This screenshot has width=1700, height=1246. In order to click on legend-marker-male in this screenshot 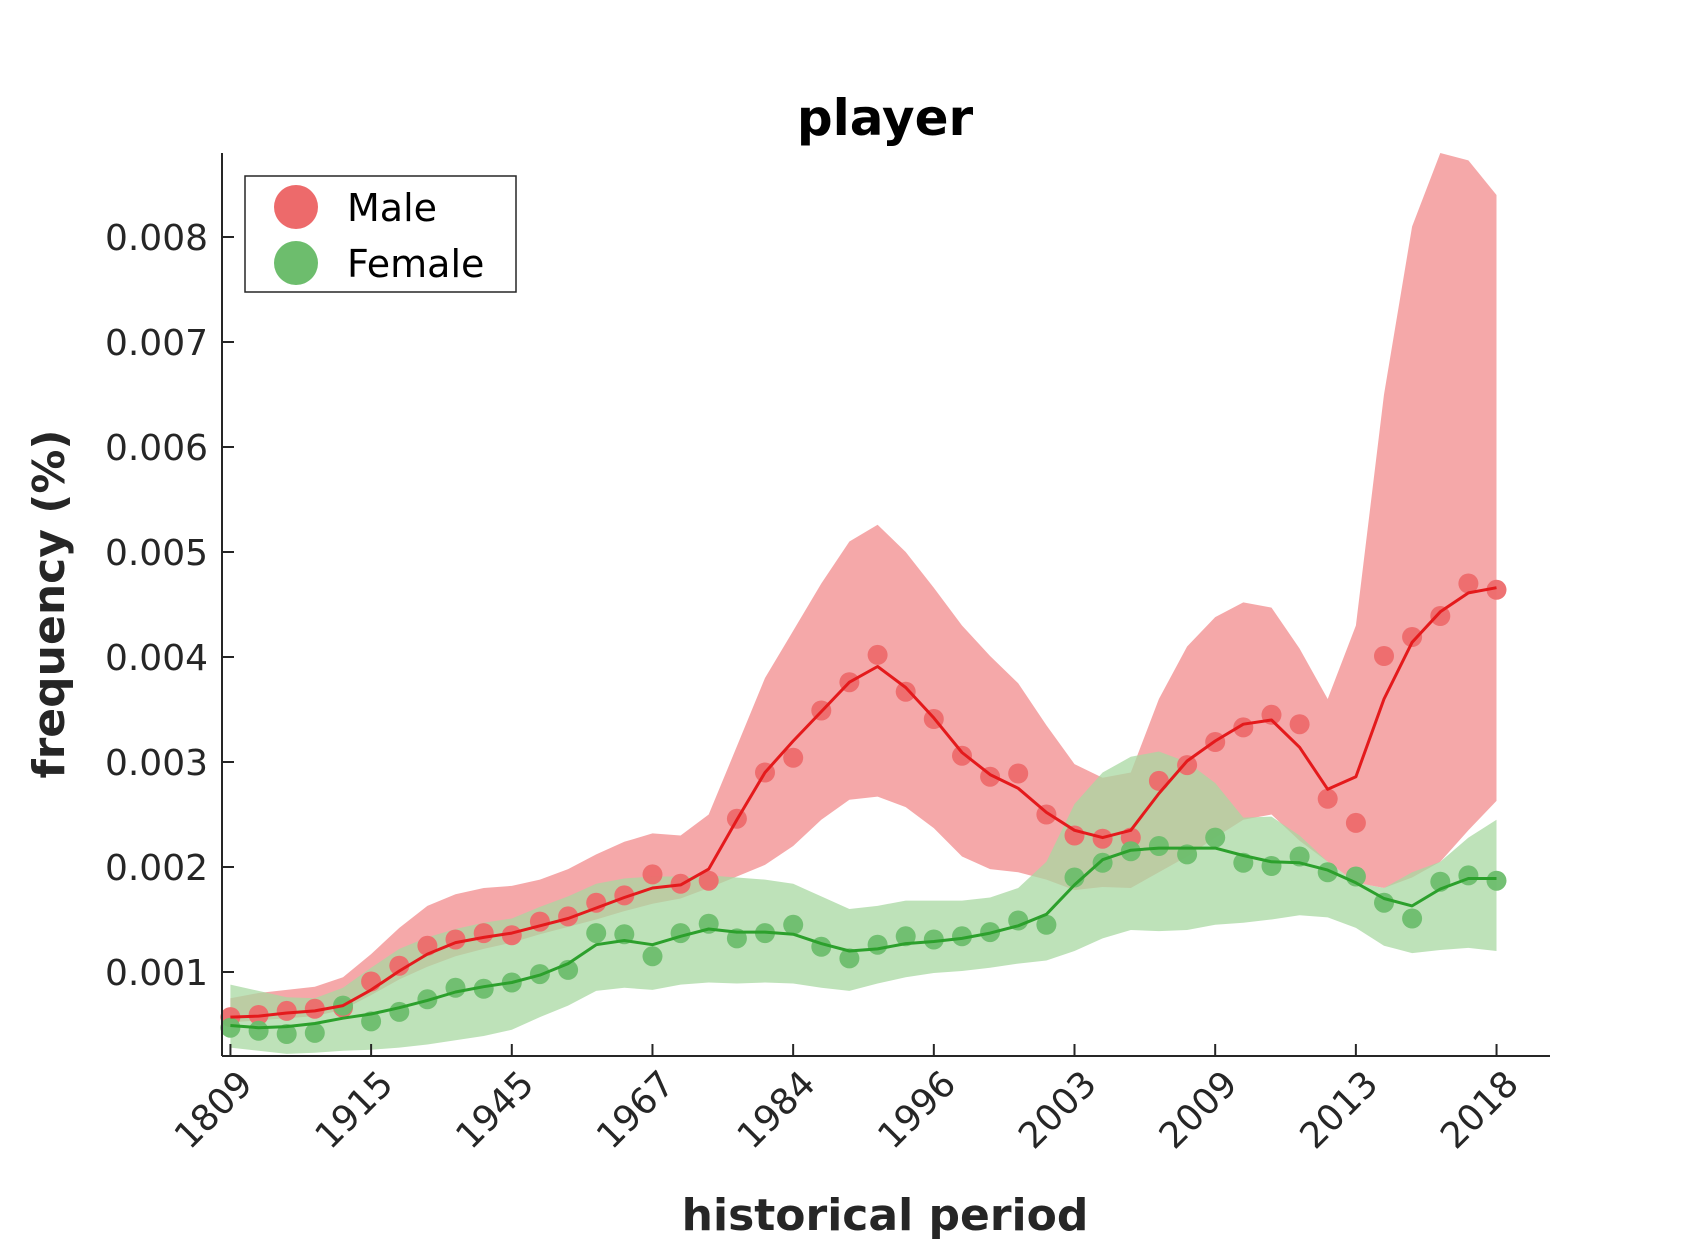, I will do `click(296, 207)`.